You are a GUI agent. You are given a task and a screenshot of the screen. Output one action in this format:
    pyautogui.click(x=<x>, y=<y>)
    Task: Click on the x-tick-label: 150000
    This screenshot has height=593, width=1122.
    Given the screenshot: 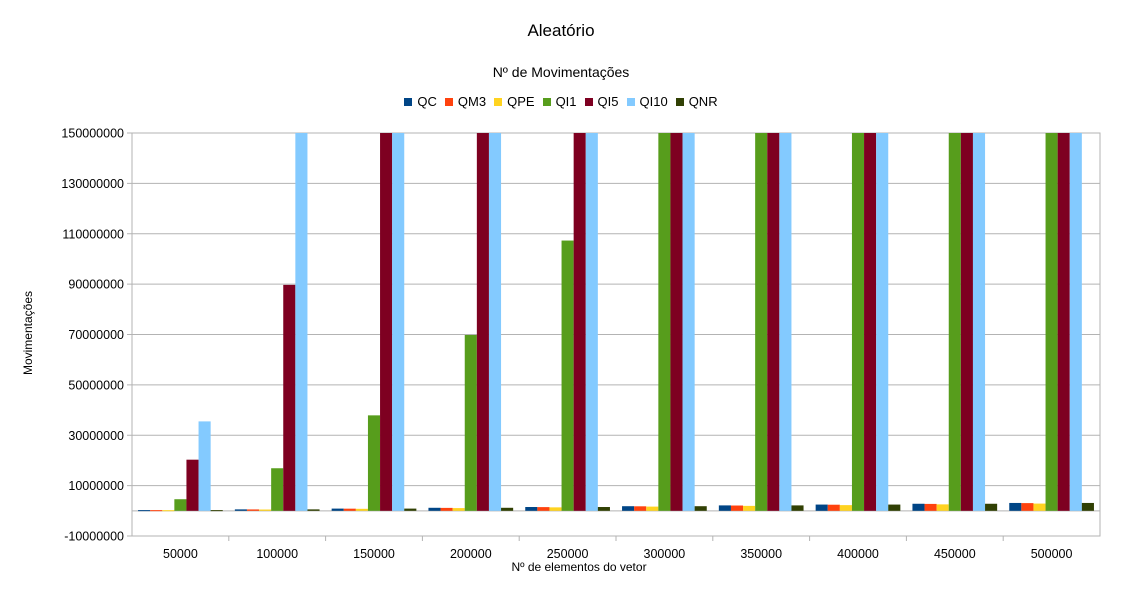 What is the action you would take?
    pyautogui.click(x=374, y=554)
    